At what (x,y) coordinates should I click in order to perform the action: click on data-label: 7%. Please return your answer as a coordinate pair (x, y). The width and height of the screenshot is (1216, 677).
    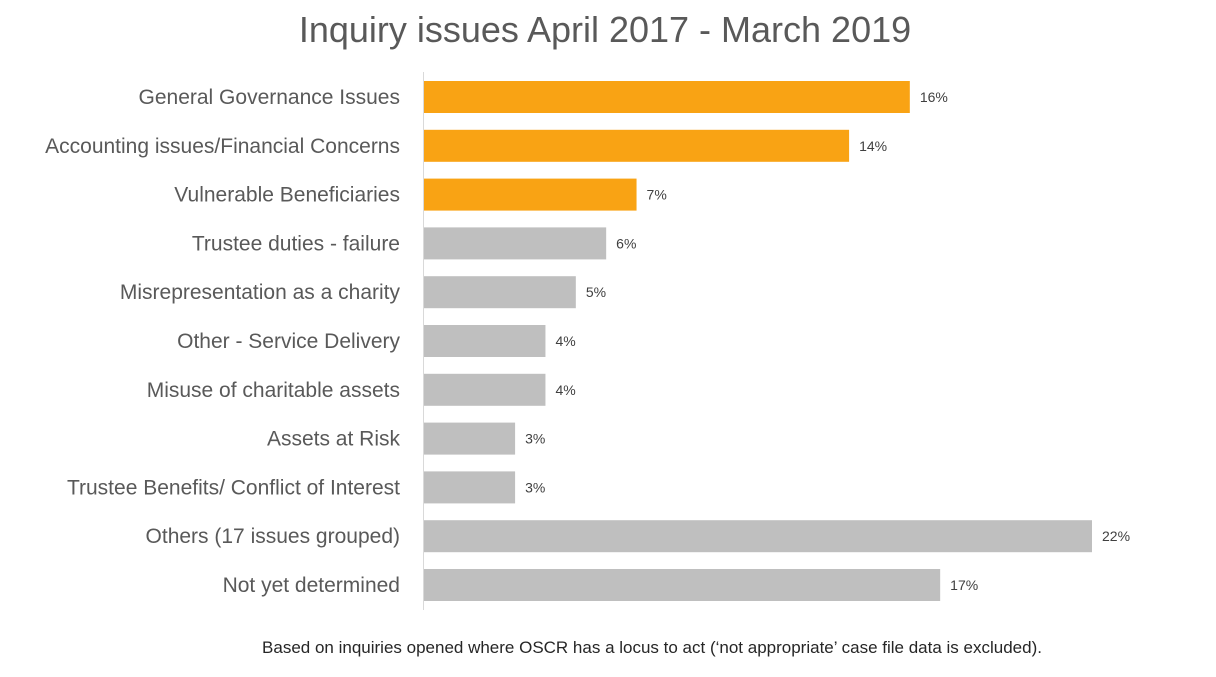
    Looking at the image, I should click on (657, 195).